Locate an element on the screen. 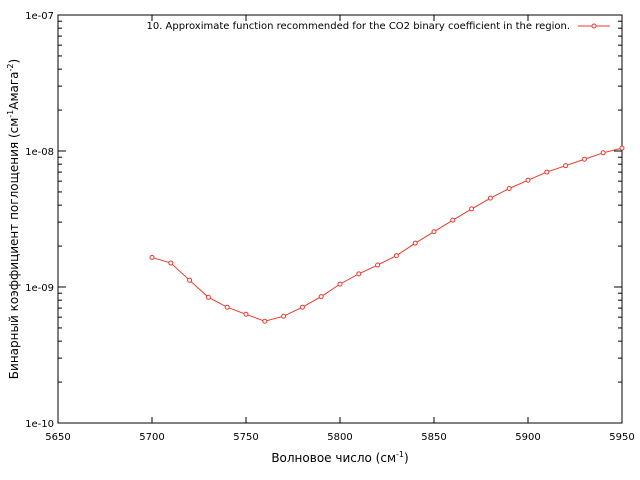 The height and width of the screenshot is (480, 640). x-tick-label: 5650 is located at coordinates (57, 437).